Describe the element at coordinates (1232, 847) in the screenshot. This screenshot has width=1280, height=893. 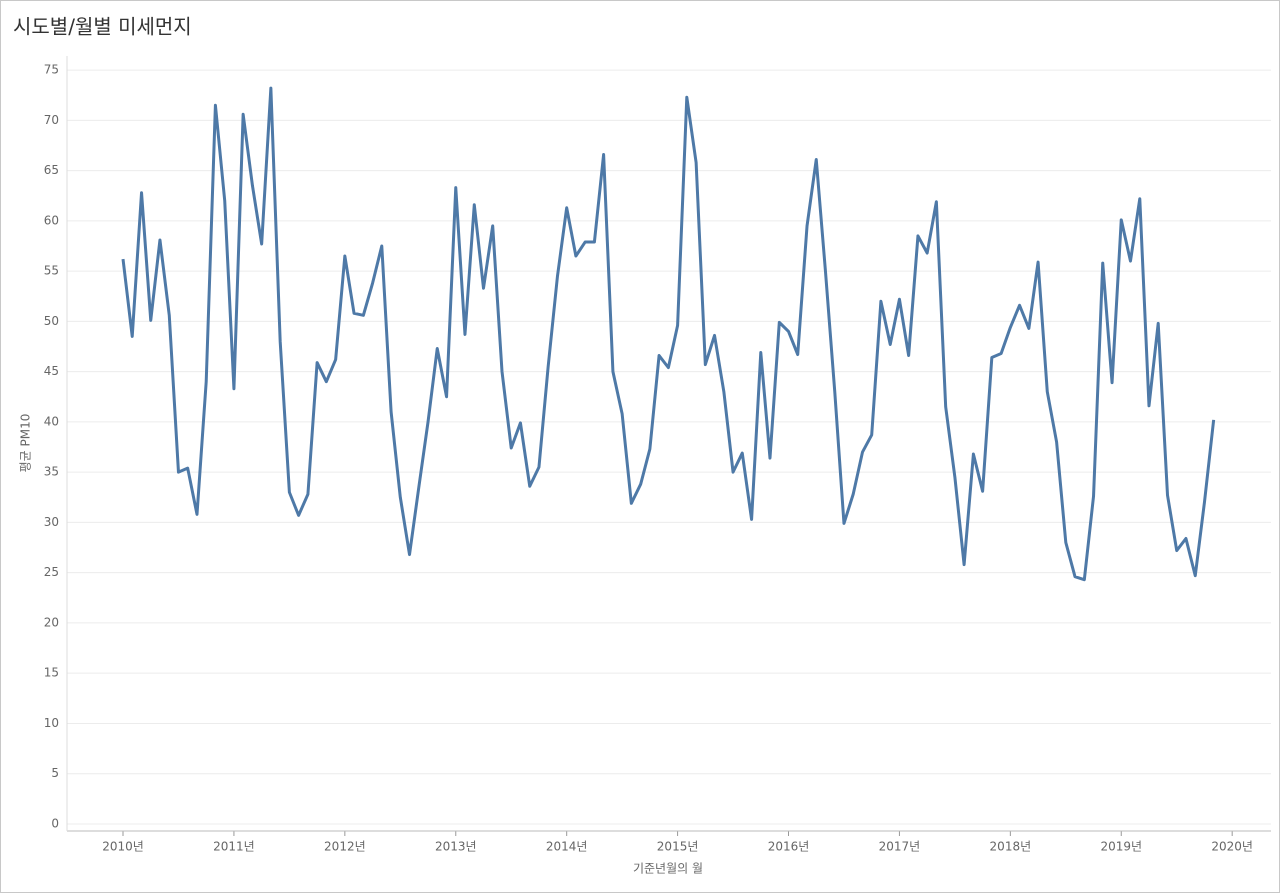
I see `x-tick-label: 2020년` at that location.